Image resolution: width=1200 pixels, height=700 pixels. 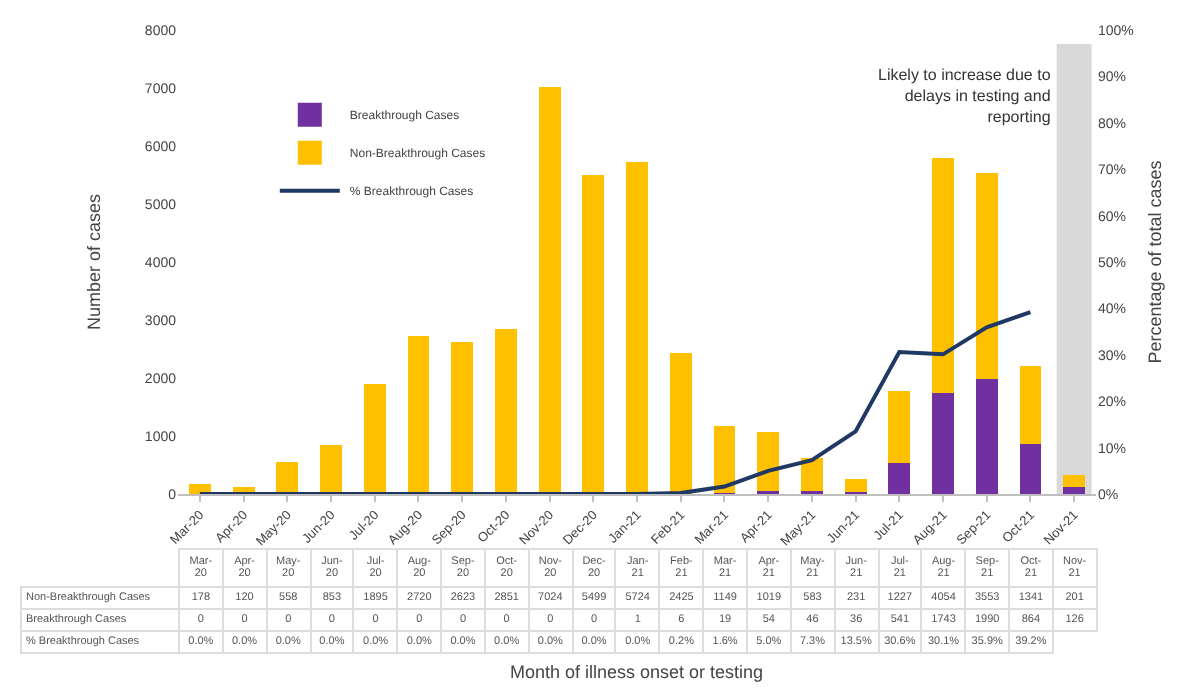 I want to click on band-label: Likely to increase due to delays in testing and reporting, so click(x=965, y=96).